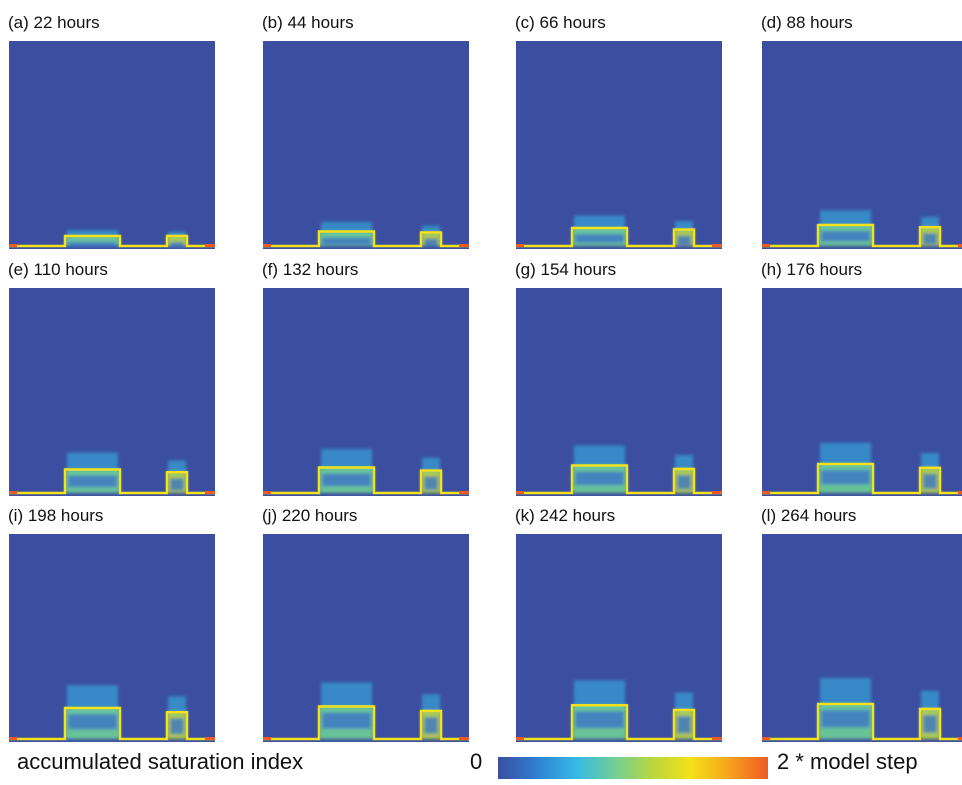 Image resolution: width=962 pixels, height=785 pixels. Describe the element at coordinates (160, 761) in the screenshot. I see `colorbar-title: accumulated saturation index` at that location.